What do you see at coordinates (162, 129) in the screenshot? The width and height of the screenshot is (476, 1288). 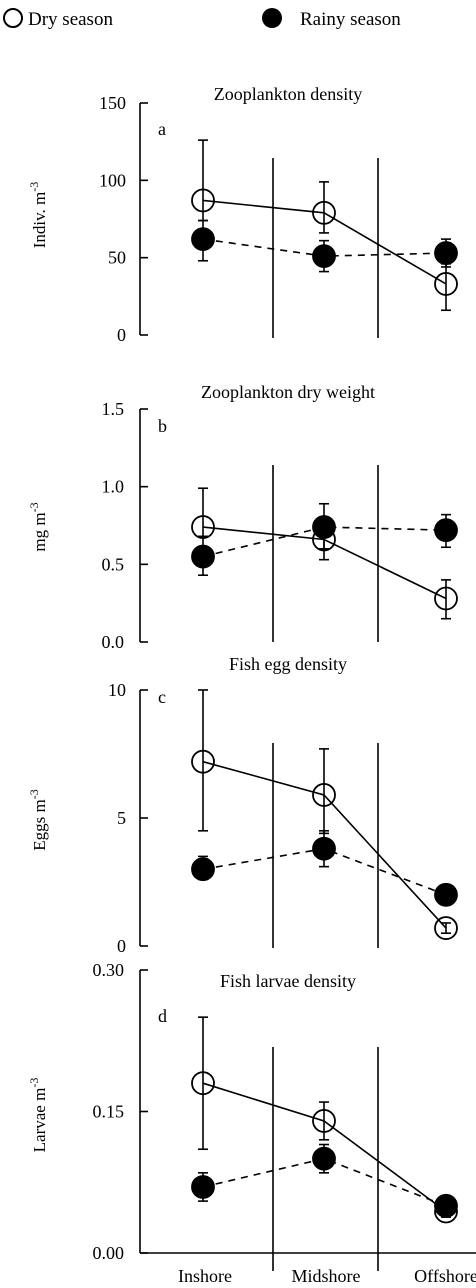 I see `panel-letter: a` at bounding box center [162, 129].